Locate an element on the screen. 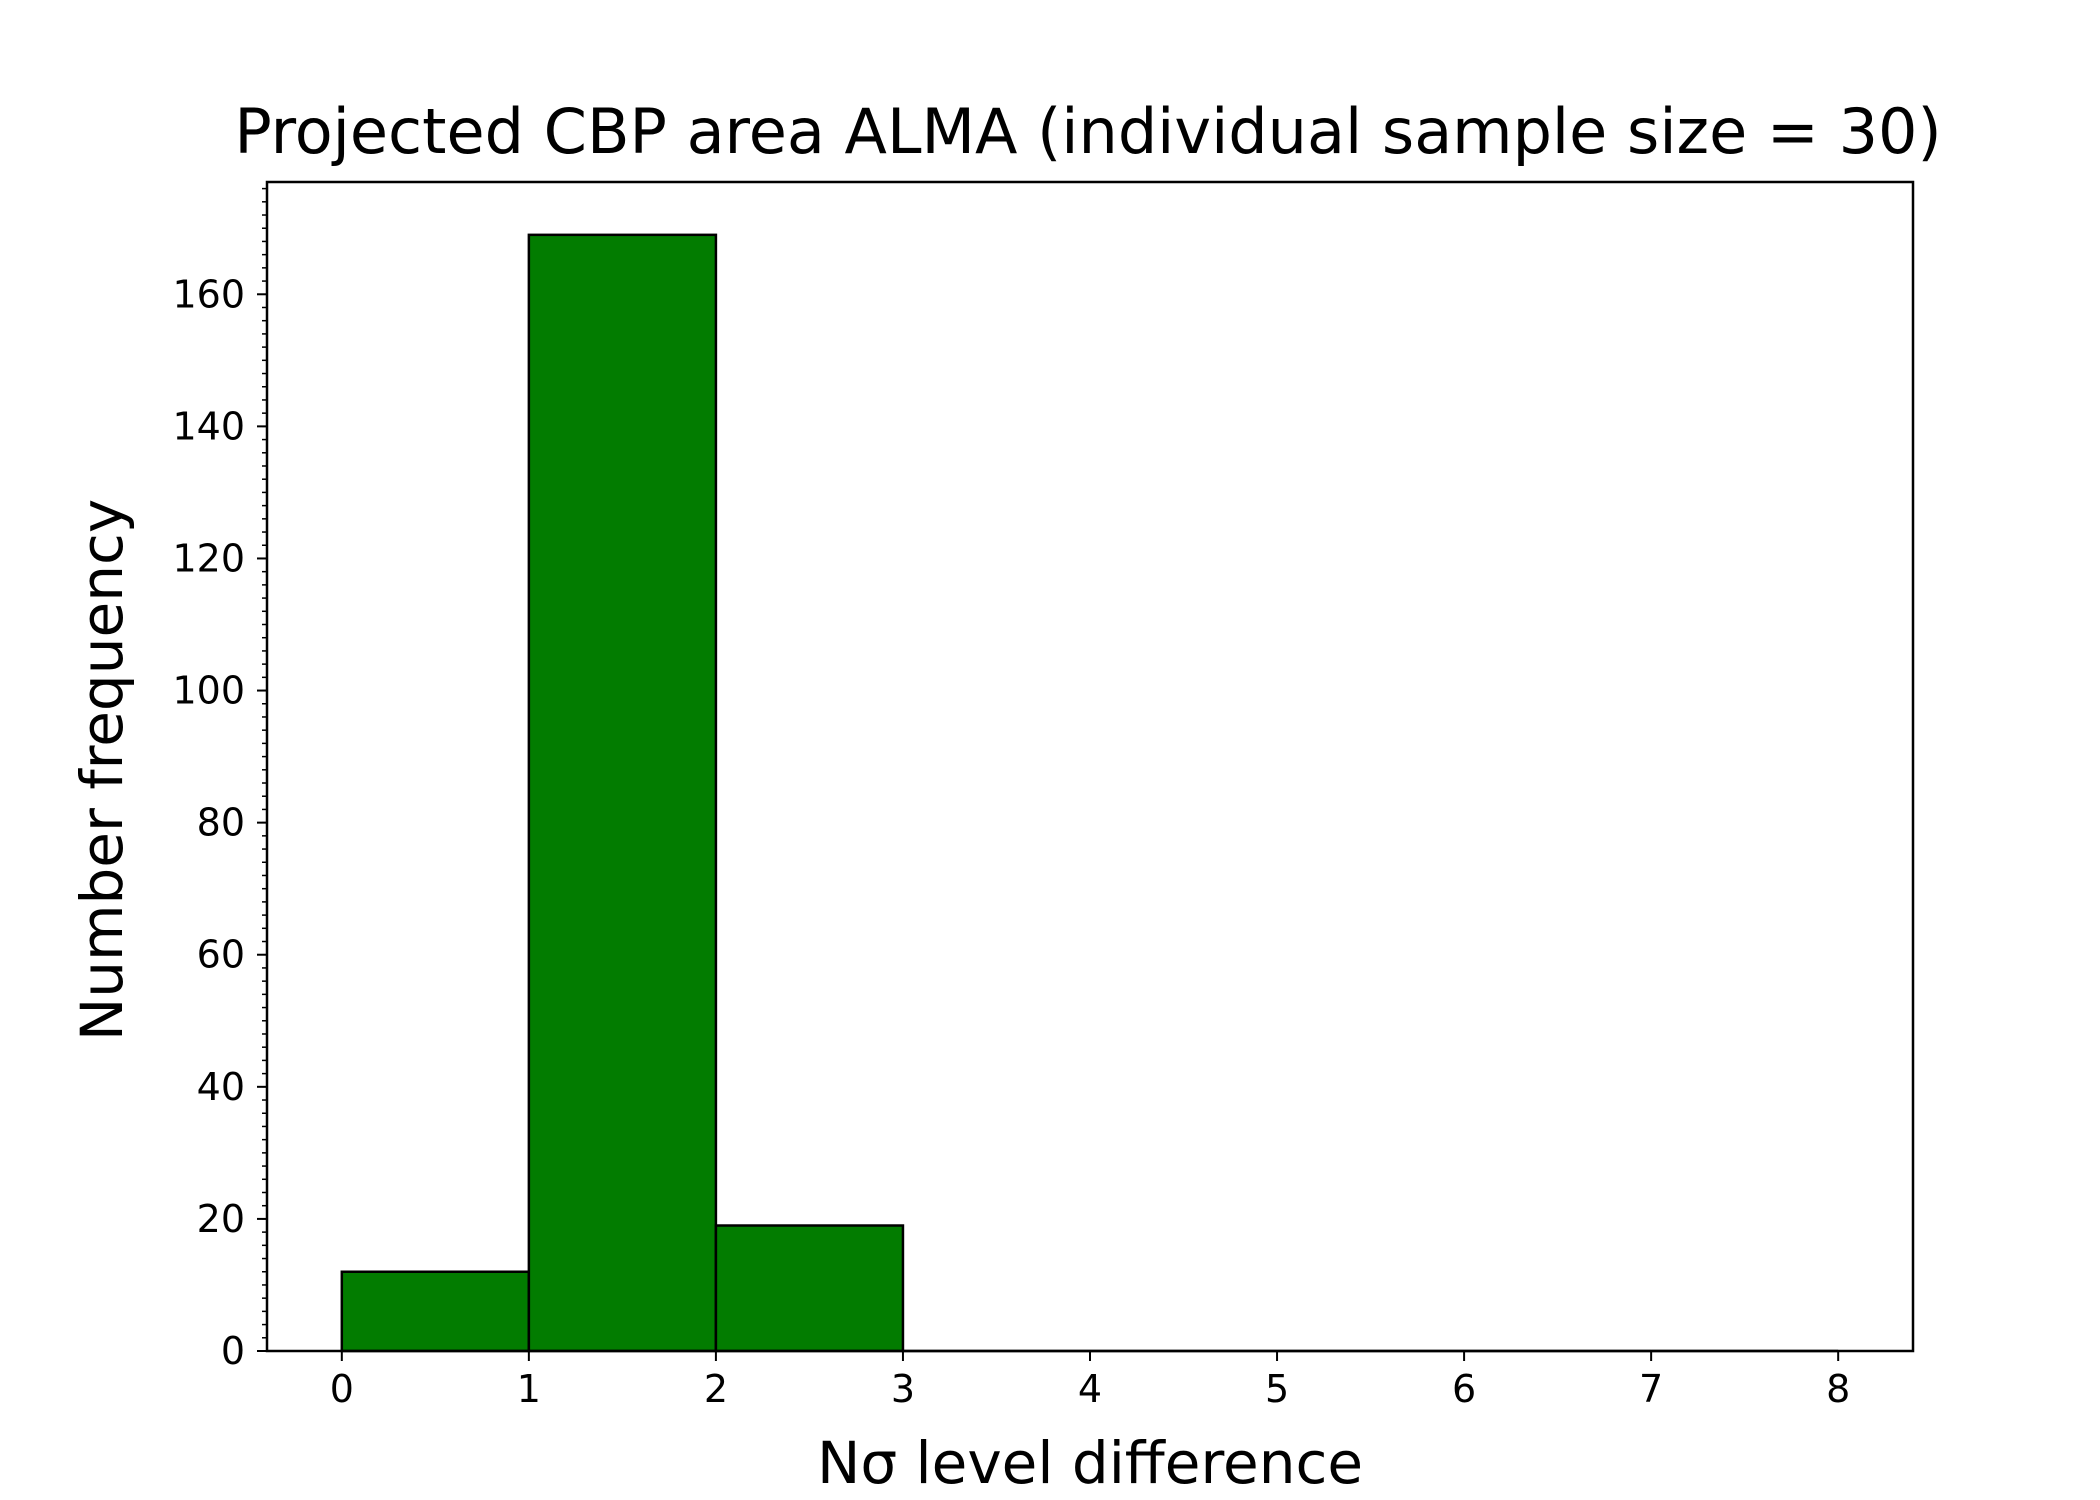 The image size is (2100, 1500). x-tick-label: 6 is located at coordinates (1464, 1389).